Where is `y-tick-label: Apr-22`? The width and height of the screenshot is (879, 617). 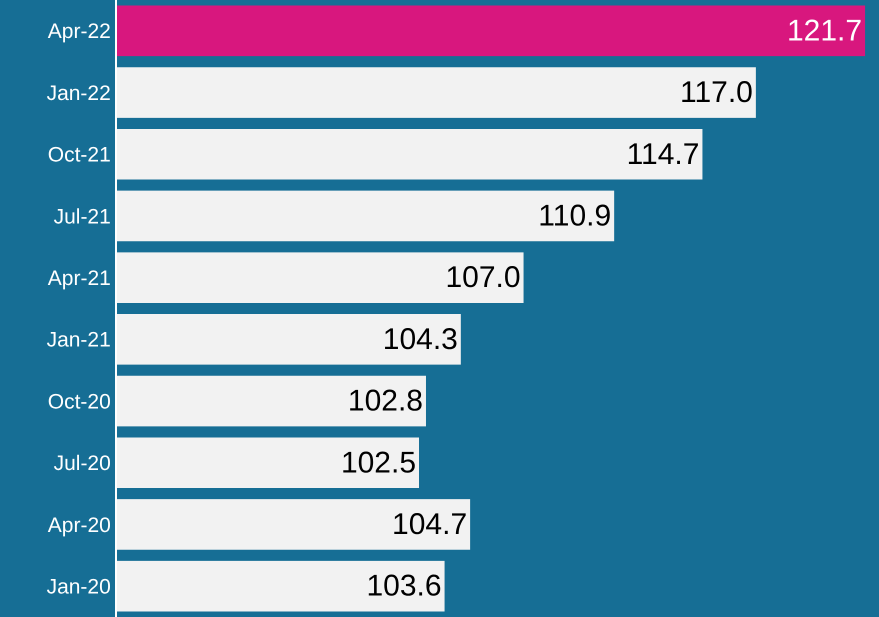
y-tick-label: Apr-22 is located at coordinates (79, 32).